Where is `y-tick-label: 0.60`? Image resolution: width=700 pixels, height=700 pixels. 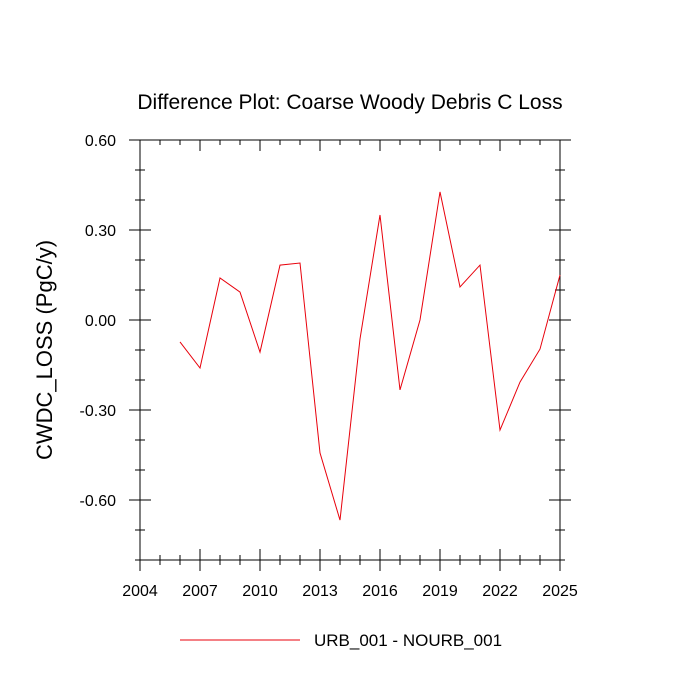
y-tick-label: 0.60 is located at coordinates (100, 141).